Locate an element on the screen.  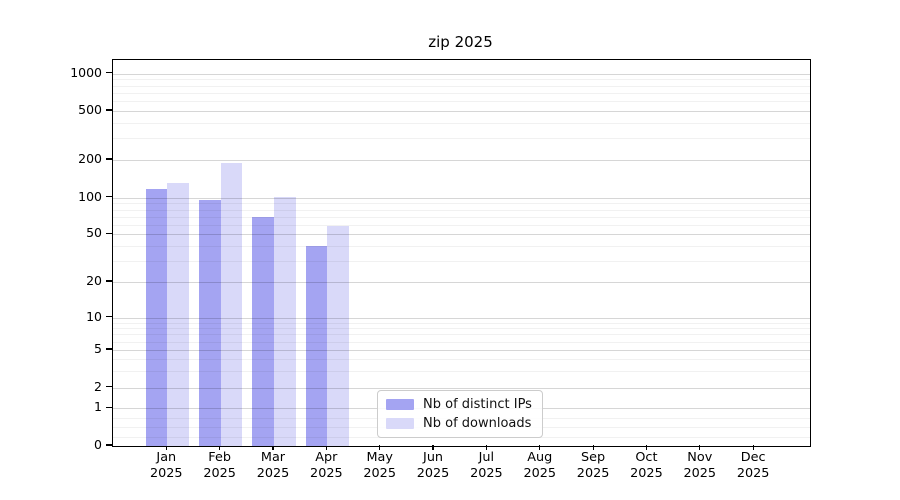
legend-label-distinct-ips: Nb of distinct IPs is located at coordinates (477, 404).